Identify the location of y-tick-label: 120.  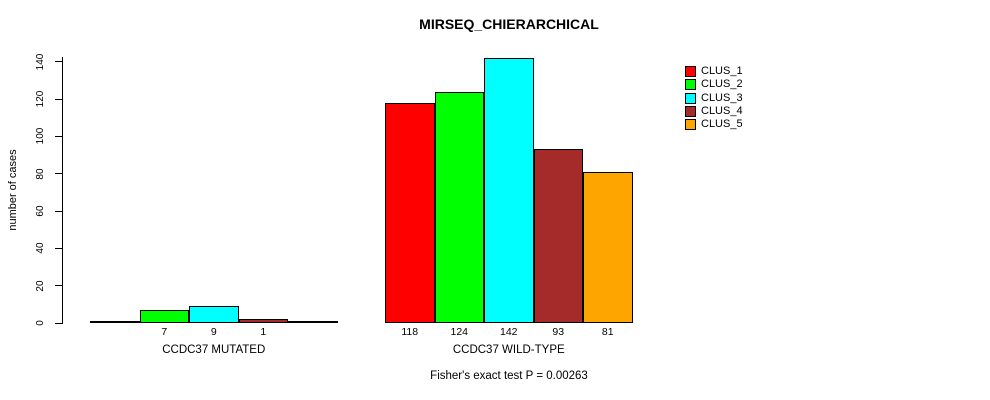
(40, 99).